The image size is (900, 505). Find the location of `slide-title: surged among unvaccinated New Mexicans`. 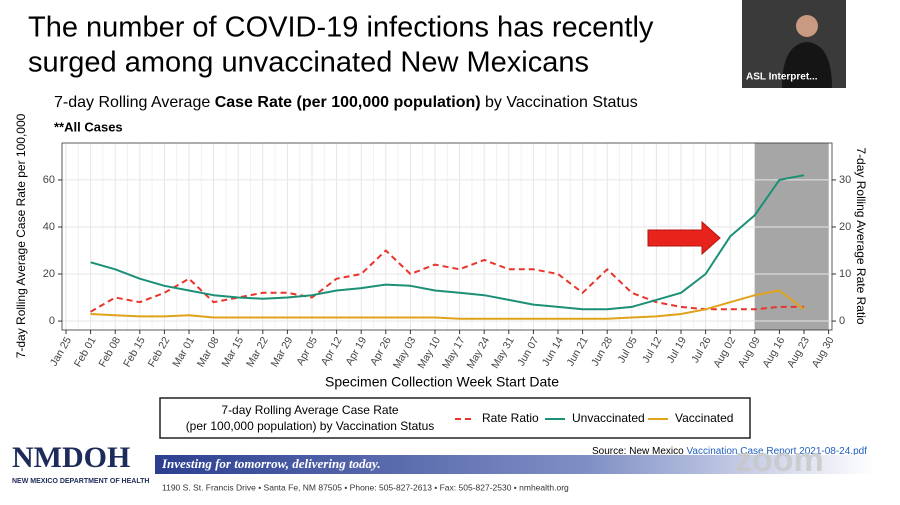

slide-title: surged among unvaccinated New Mexicans is located at coordinates (308, 63).